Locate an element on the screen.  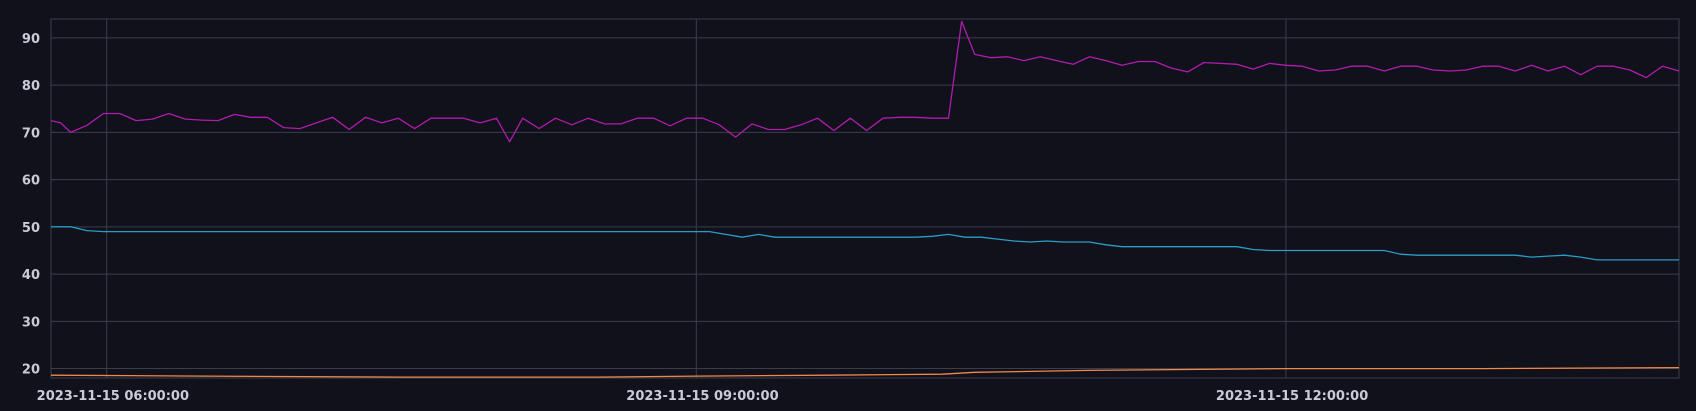
y-tick-label: 20 is located at coordinates (31, 370).